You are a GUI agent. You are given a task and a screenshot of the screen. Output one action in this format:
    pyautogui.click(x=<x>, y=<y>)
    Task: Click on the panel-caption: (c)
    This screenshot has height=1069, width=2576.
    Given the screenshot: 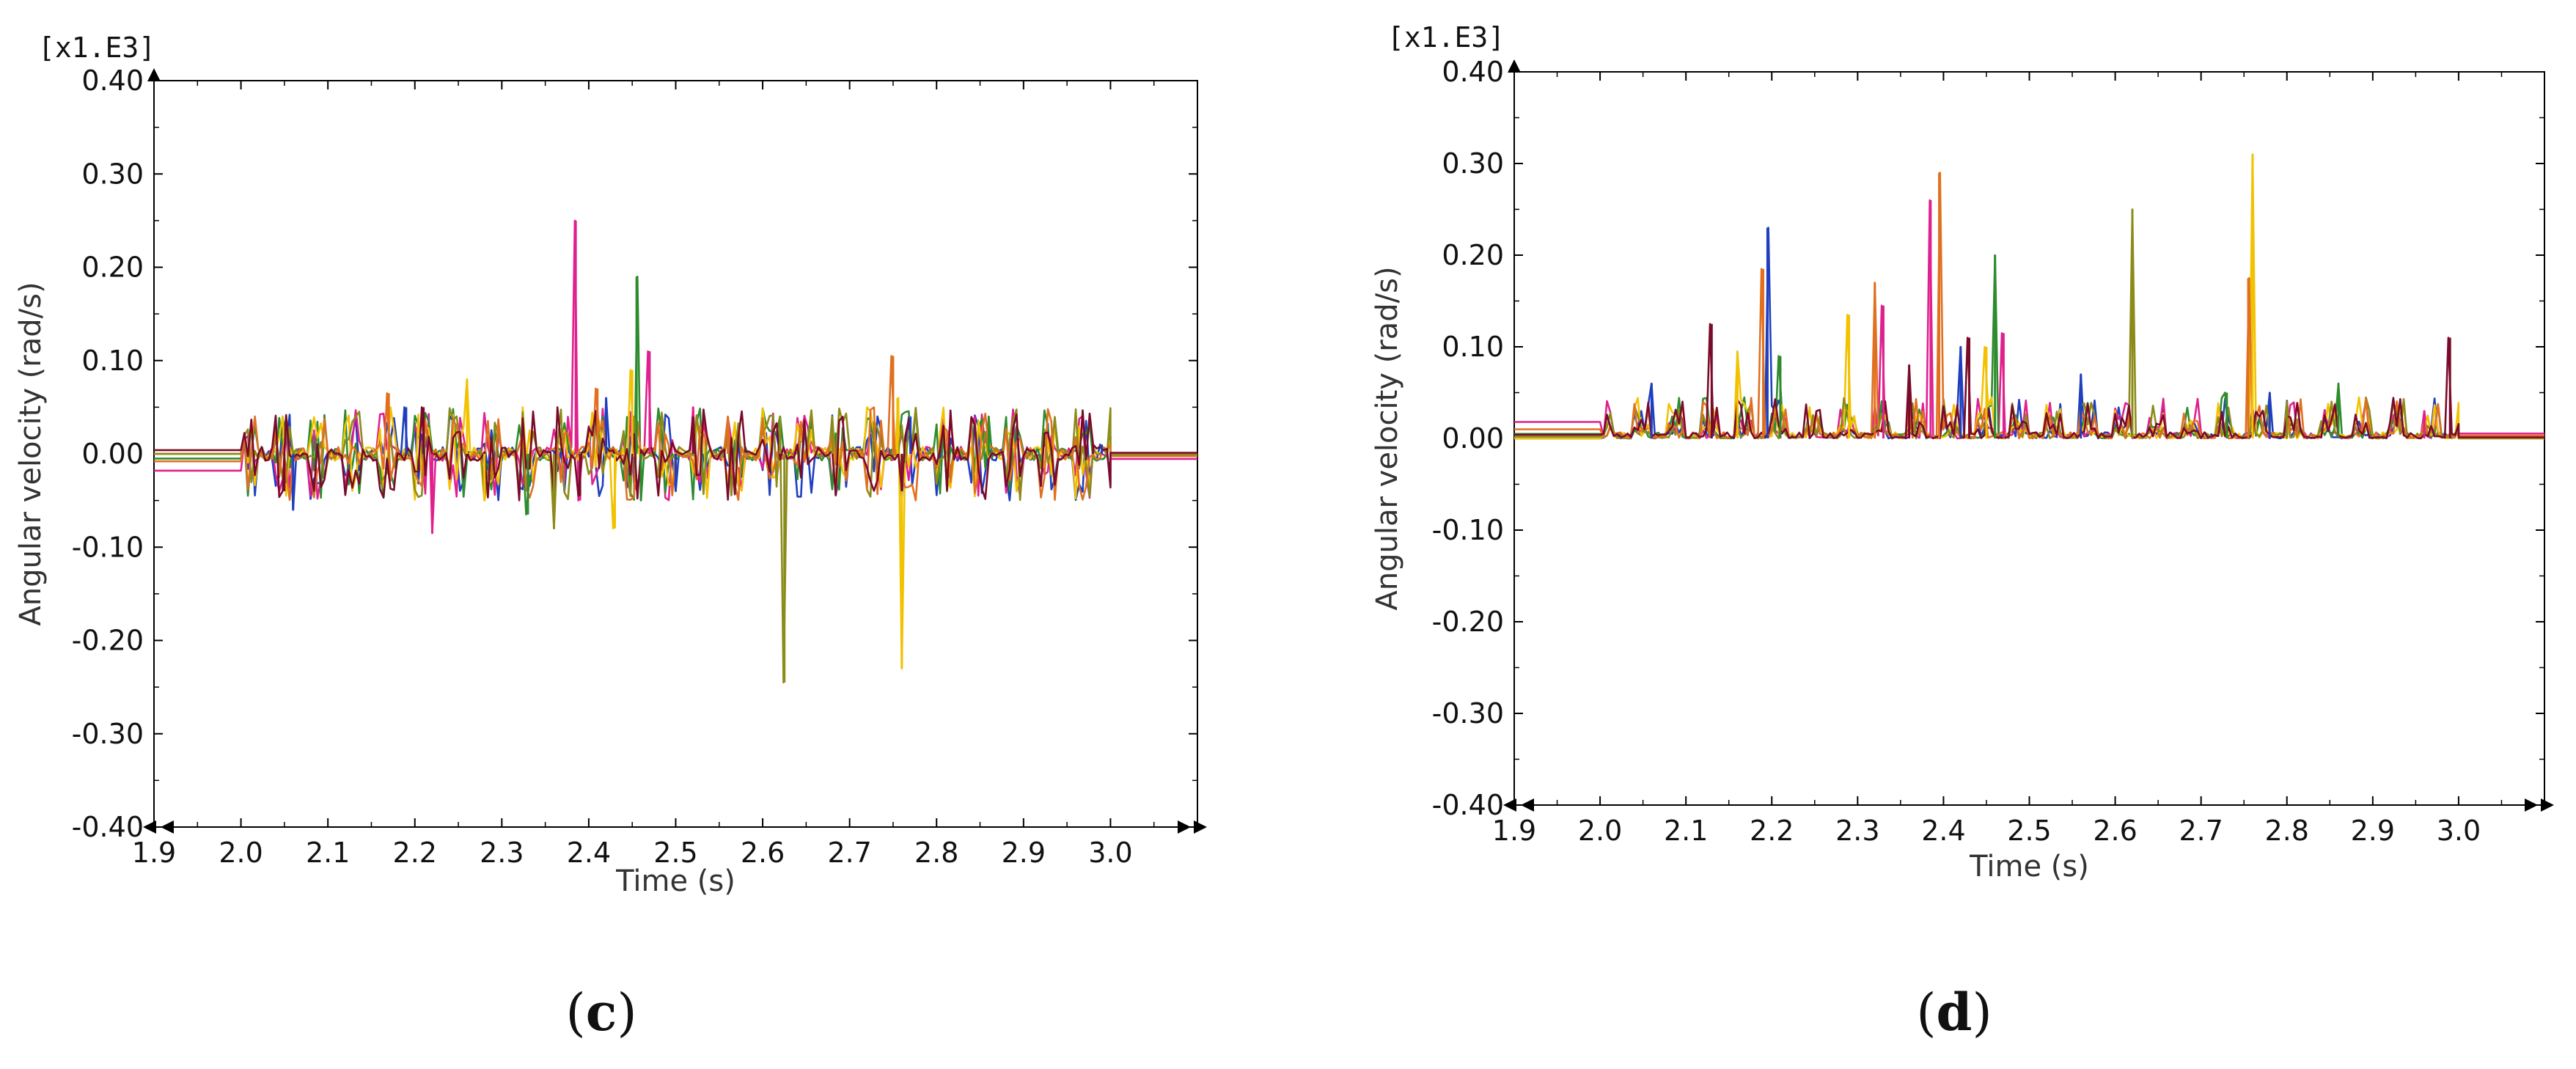 What is the action you would take?
    pyautogui.click(x=601, y=1013)
    